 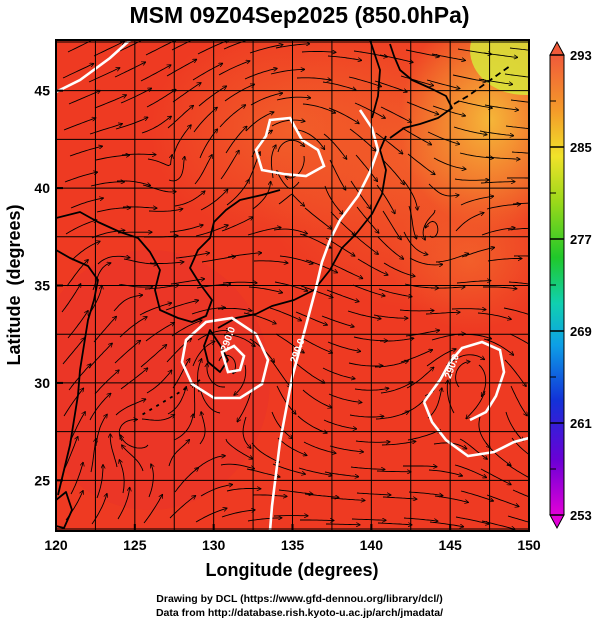 What do you see at coordinates (291, 570) in the screenshot?
I see `x-axis-label: Longitude (degrees)` at bounding box center [291, 570].